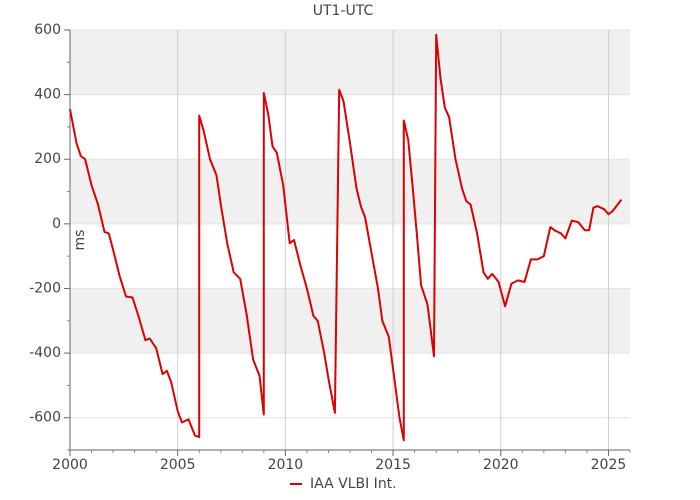  I want to click on y-tick-label: 200, so click(47, 159).